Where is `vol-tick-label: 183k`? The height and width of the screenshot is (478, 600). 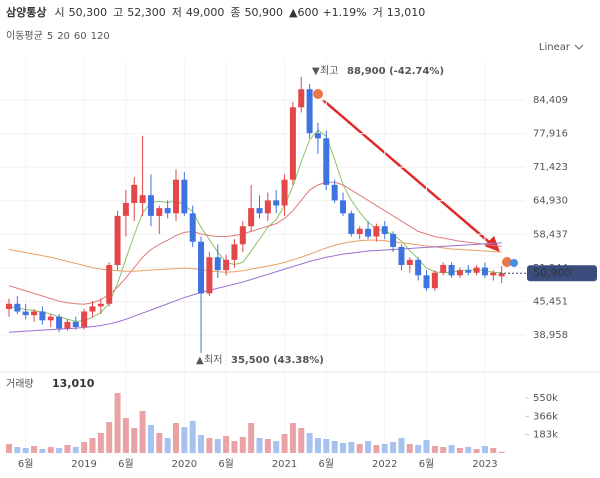 vol-tick-label: 183k is located at coordinates (545, 435).